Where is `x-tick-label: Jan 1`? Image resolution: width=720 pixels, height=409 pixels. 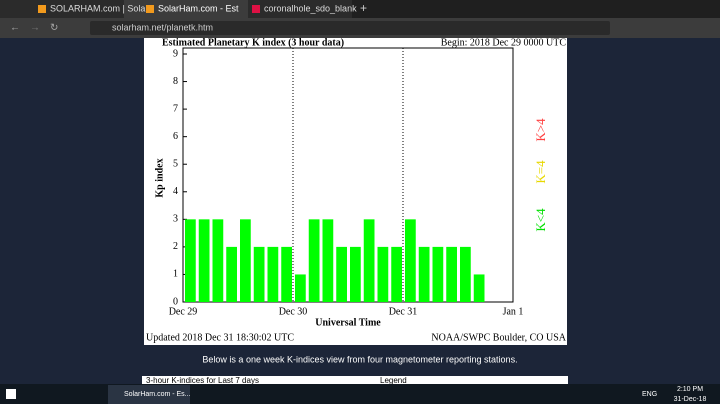
x-tick-label: Jan 1 is located at coordinates (513, 311).